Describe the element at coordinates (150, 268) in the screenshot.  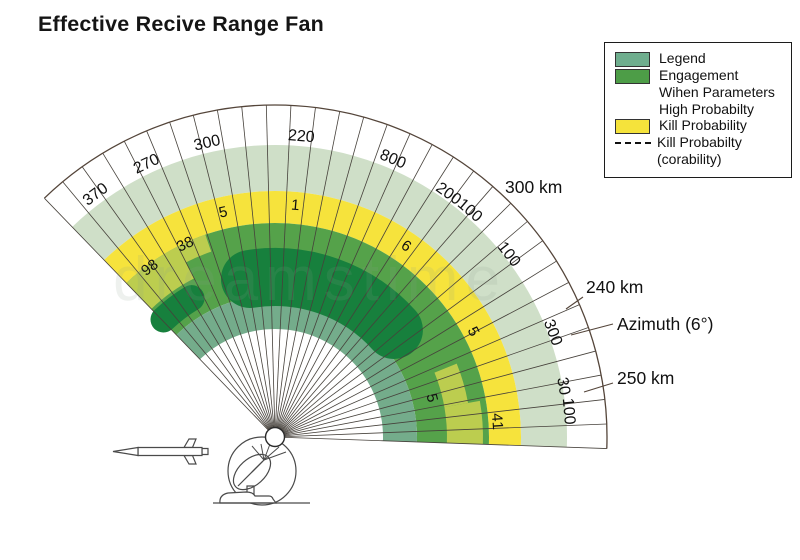
I see `band-value-label: 98` at that location.